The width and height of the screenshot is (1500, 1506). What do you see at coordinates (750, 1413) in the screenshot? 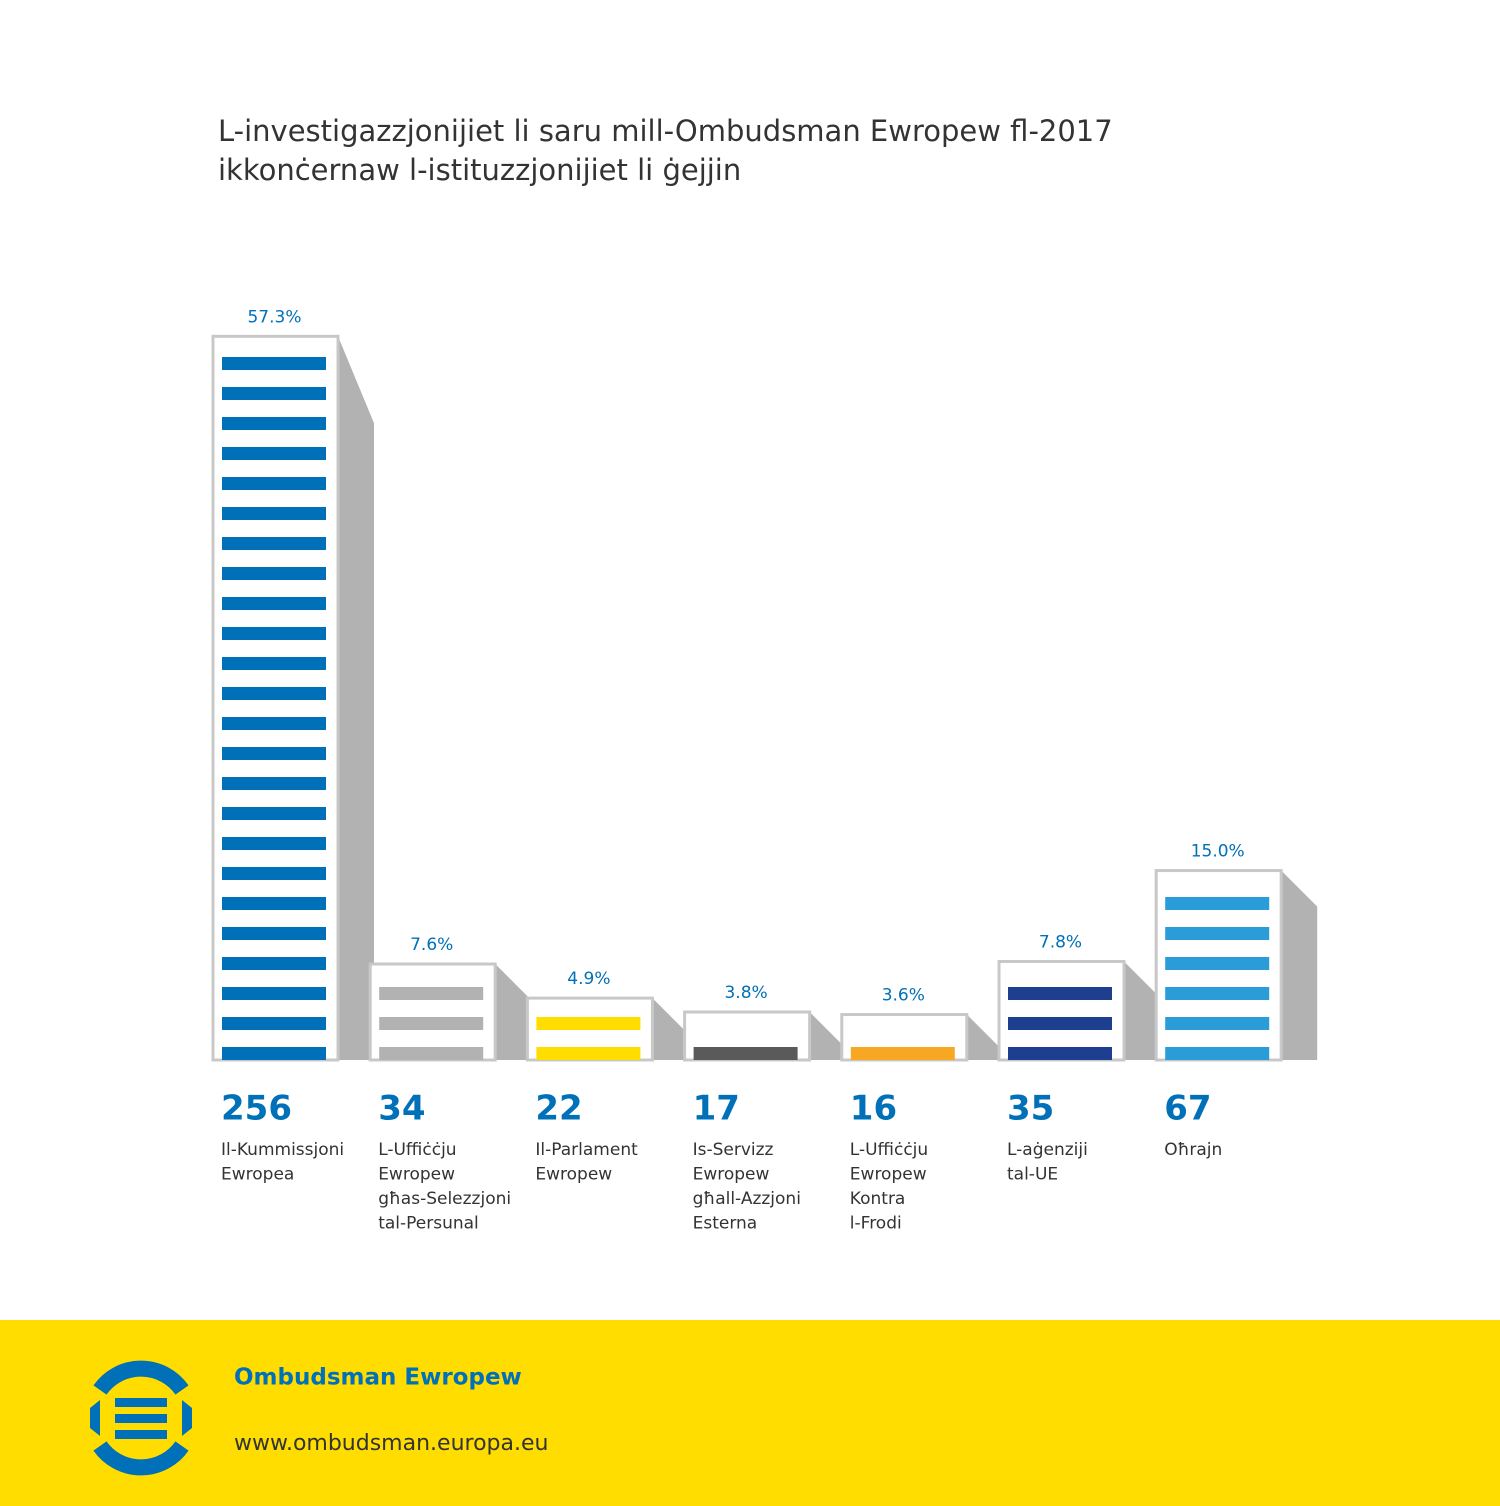
I see `footer-band` at bounding box center [750, 1413].